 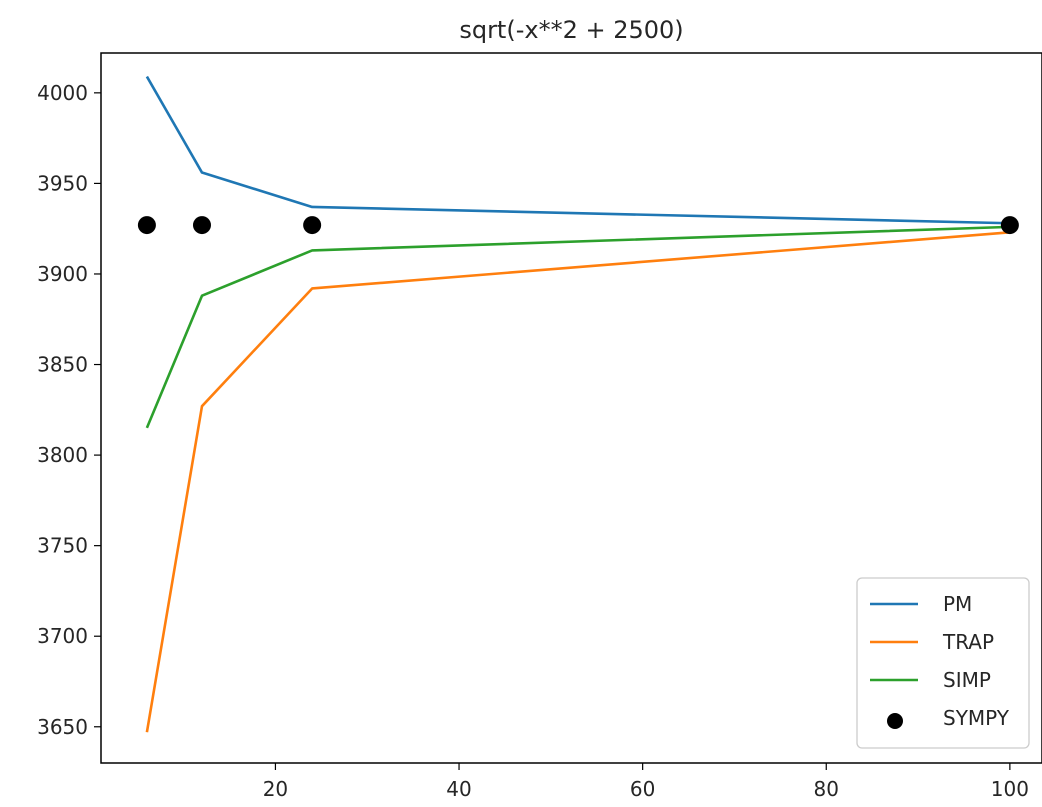 What do you see at coordinates (62, 93) in the screenshot?
I see `y-tick-label: 4000` at bounding box center [62, 93].